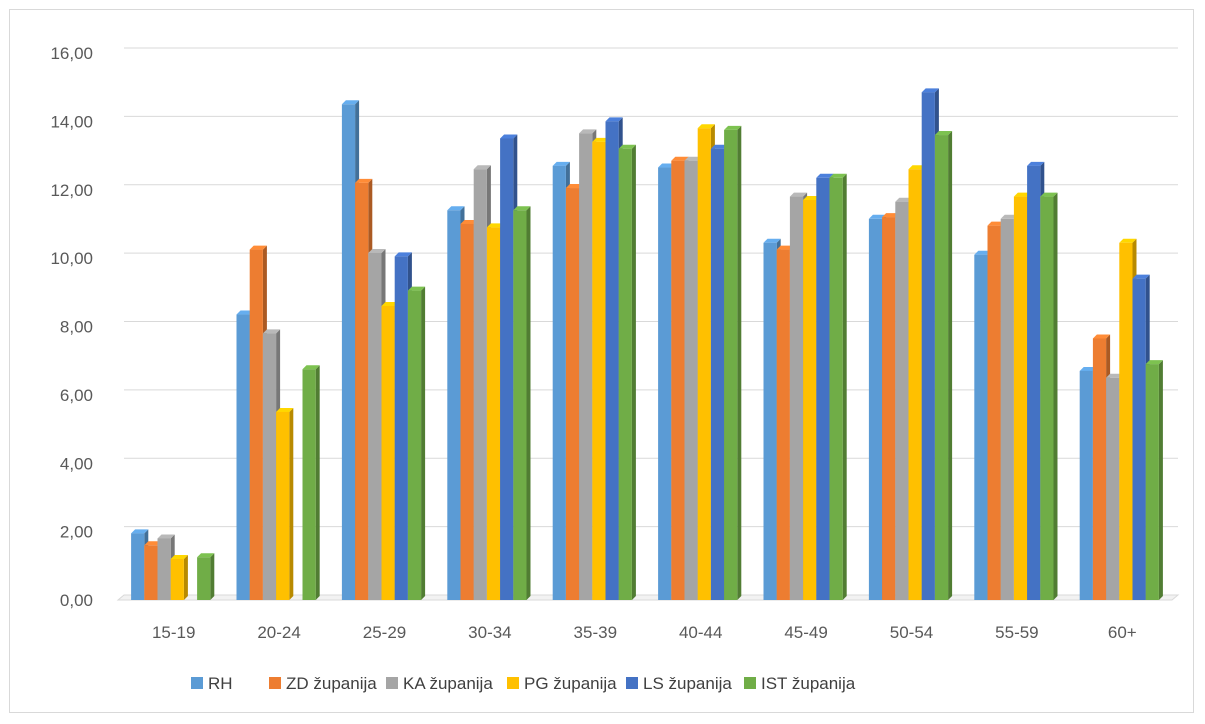 The height and width of the screenshot is (724, 1205). I want to click on legend-label: KA županija, so click(448, 683).